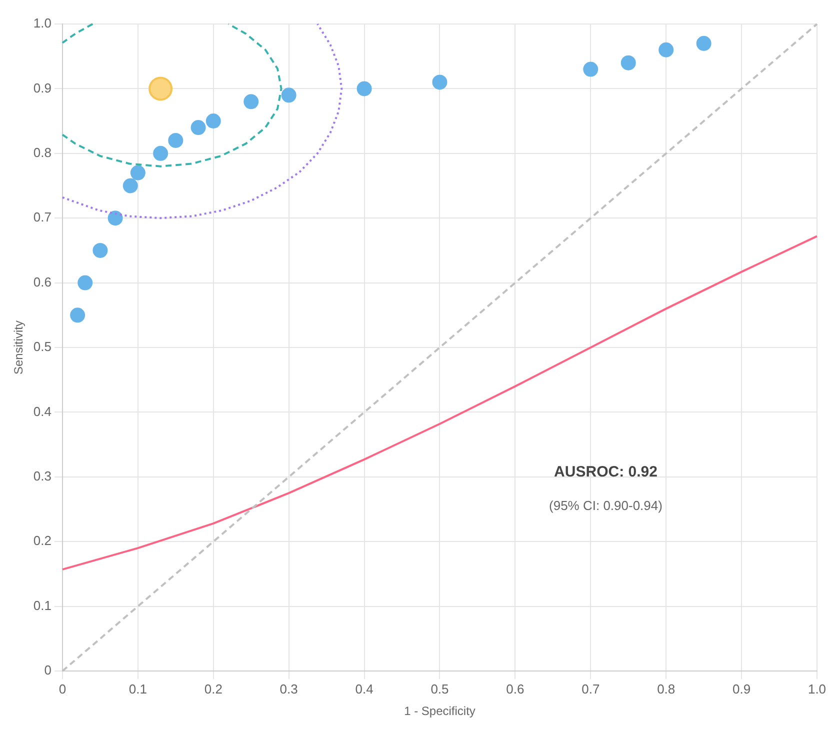 This screenshot has height=731, width=838. I want to click on y-tick-label: 0.4, so click(42, 411).